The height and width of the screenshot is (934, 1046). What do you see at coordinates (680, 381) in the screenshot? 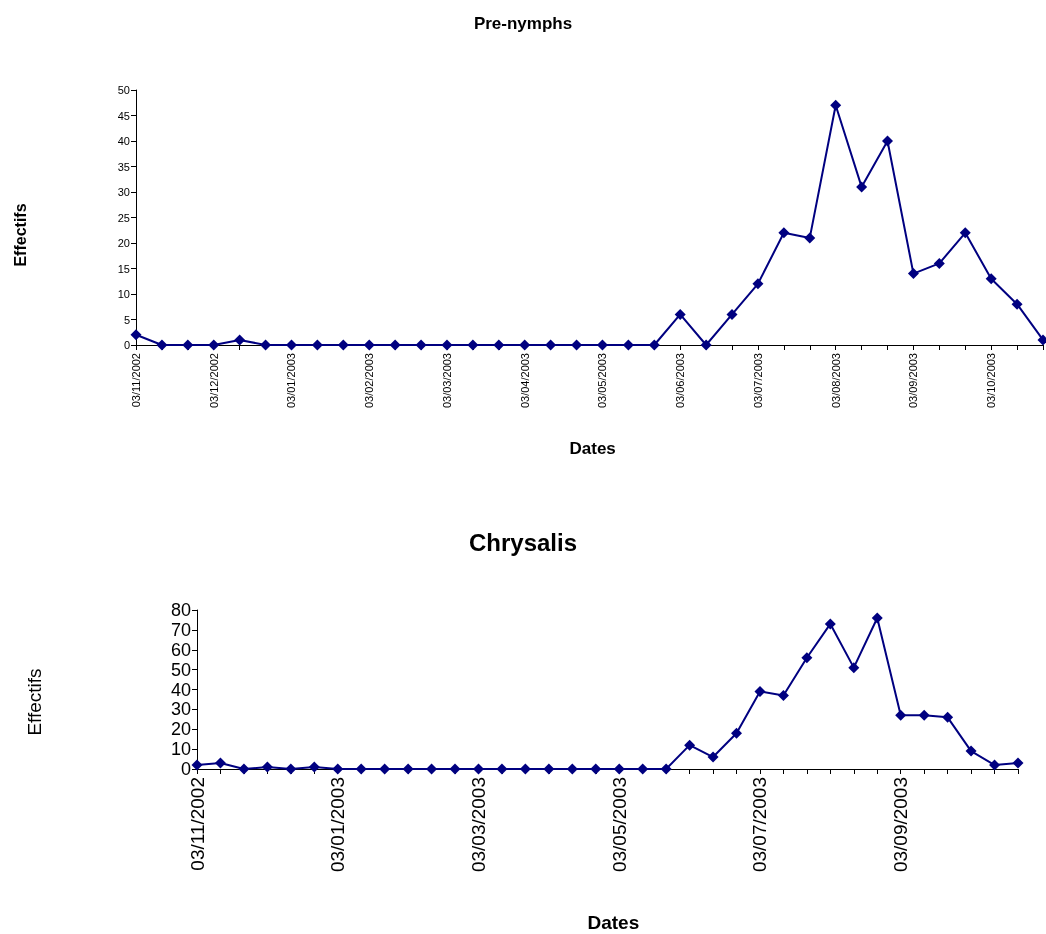
I see `x-tick-label: 03/06/2003` at bounding box center [680, 381].